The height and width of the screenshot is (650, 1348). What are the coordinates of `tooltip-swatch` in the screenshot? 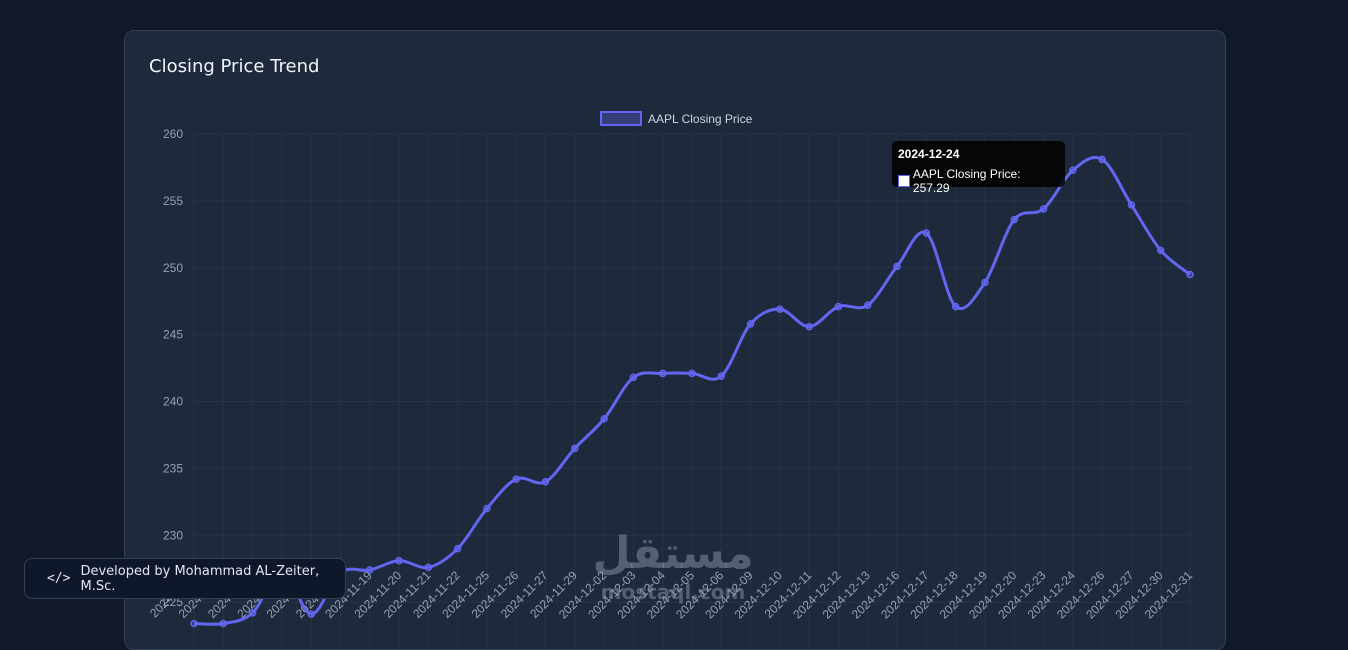 It's located at (904, 181).